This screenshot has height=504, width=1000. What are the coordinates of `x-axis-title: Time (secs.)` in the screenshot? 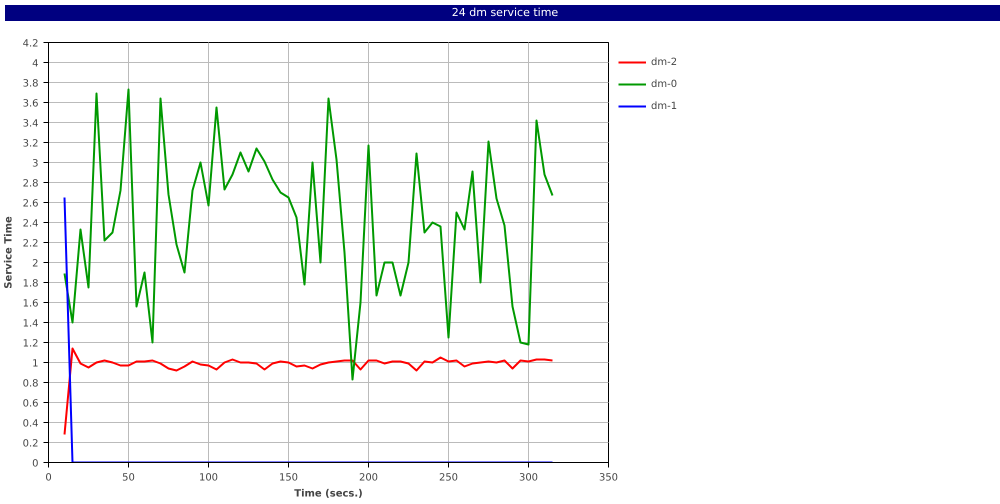 It's located at (328, 494).